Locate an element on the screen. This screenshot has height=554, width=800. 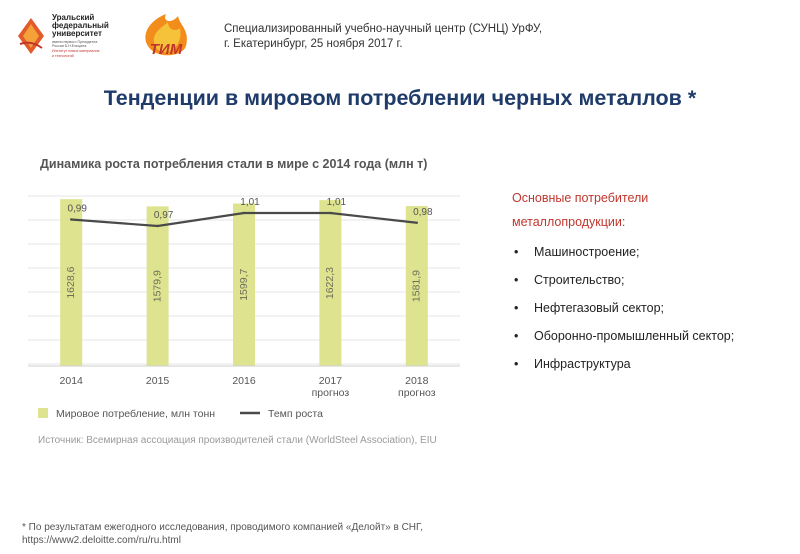
x-tick-label: 2018 is located at coordinates (417, 381).